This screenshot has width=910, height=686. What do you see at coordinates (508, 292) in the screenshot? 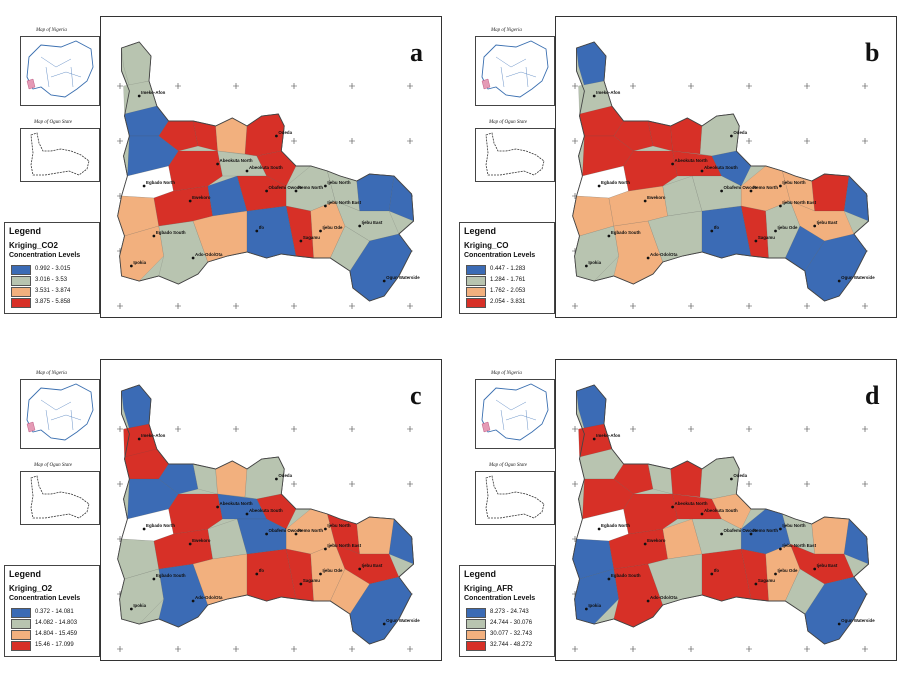
I see `legend-class-row: 1.762 - 2.053` at bounding box center [508, 292].